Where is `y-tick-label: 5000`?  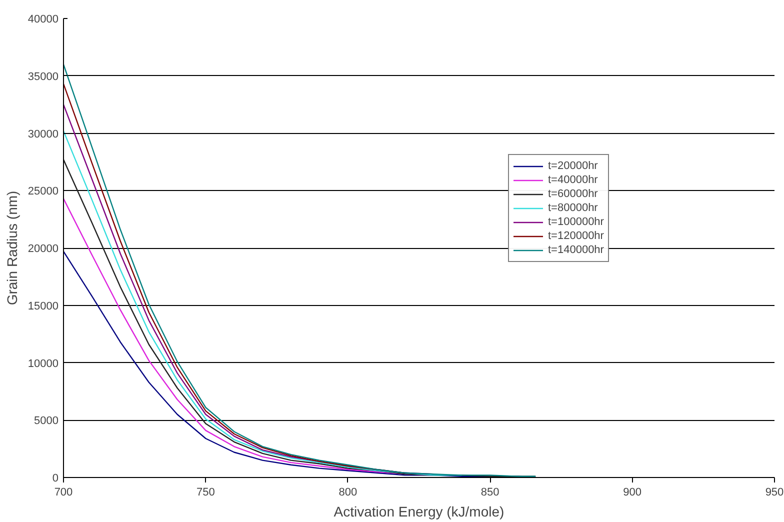
y-tick-label: 5000 is located at coordinates (46, 421).